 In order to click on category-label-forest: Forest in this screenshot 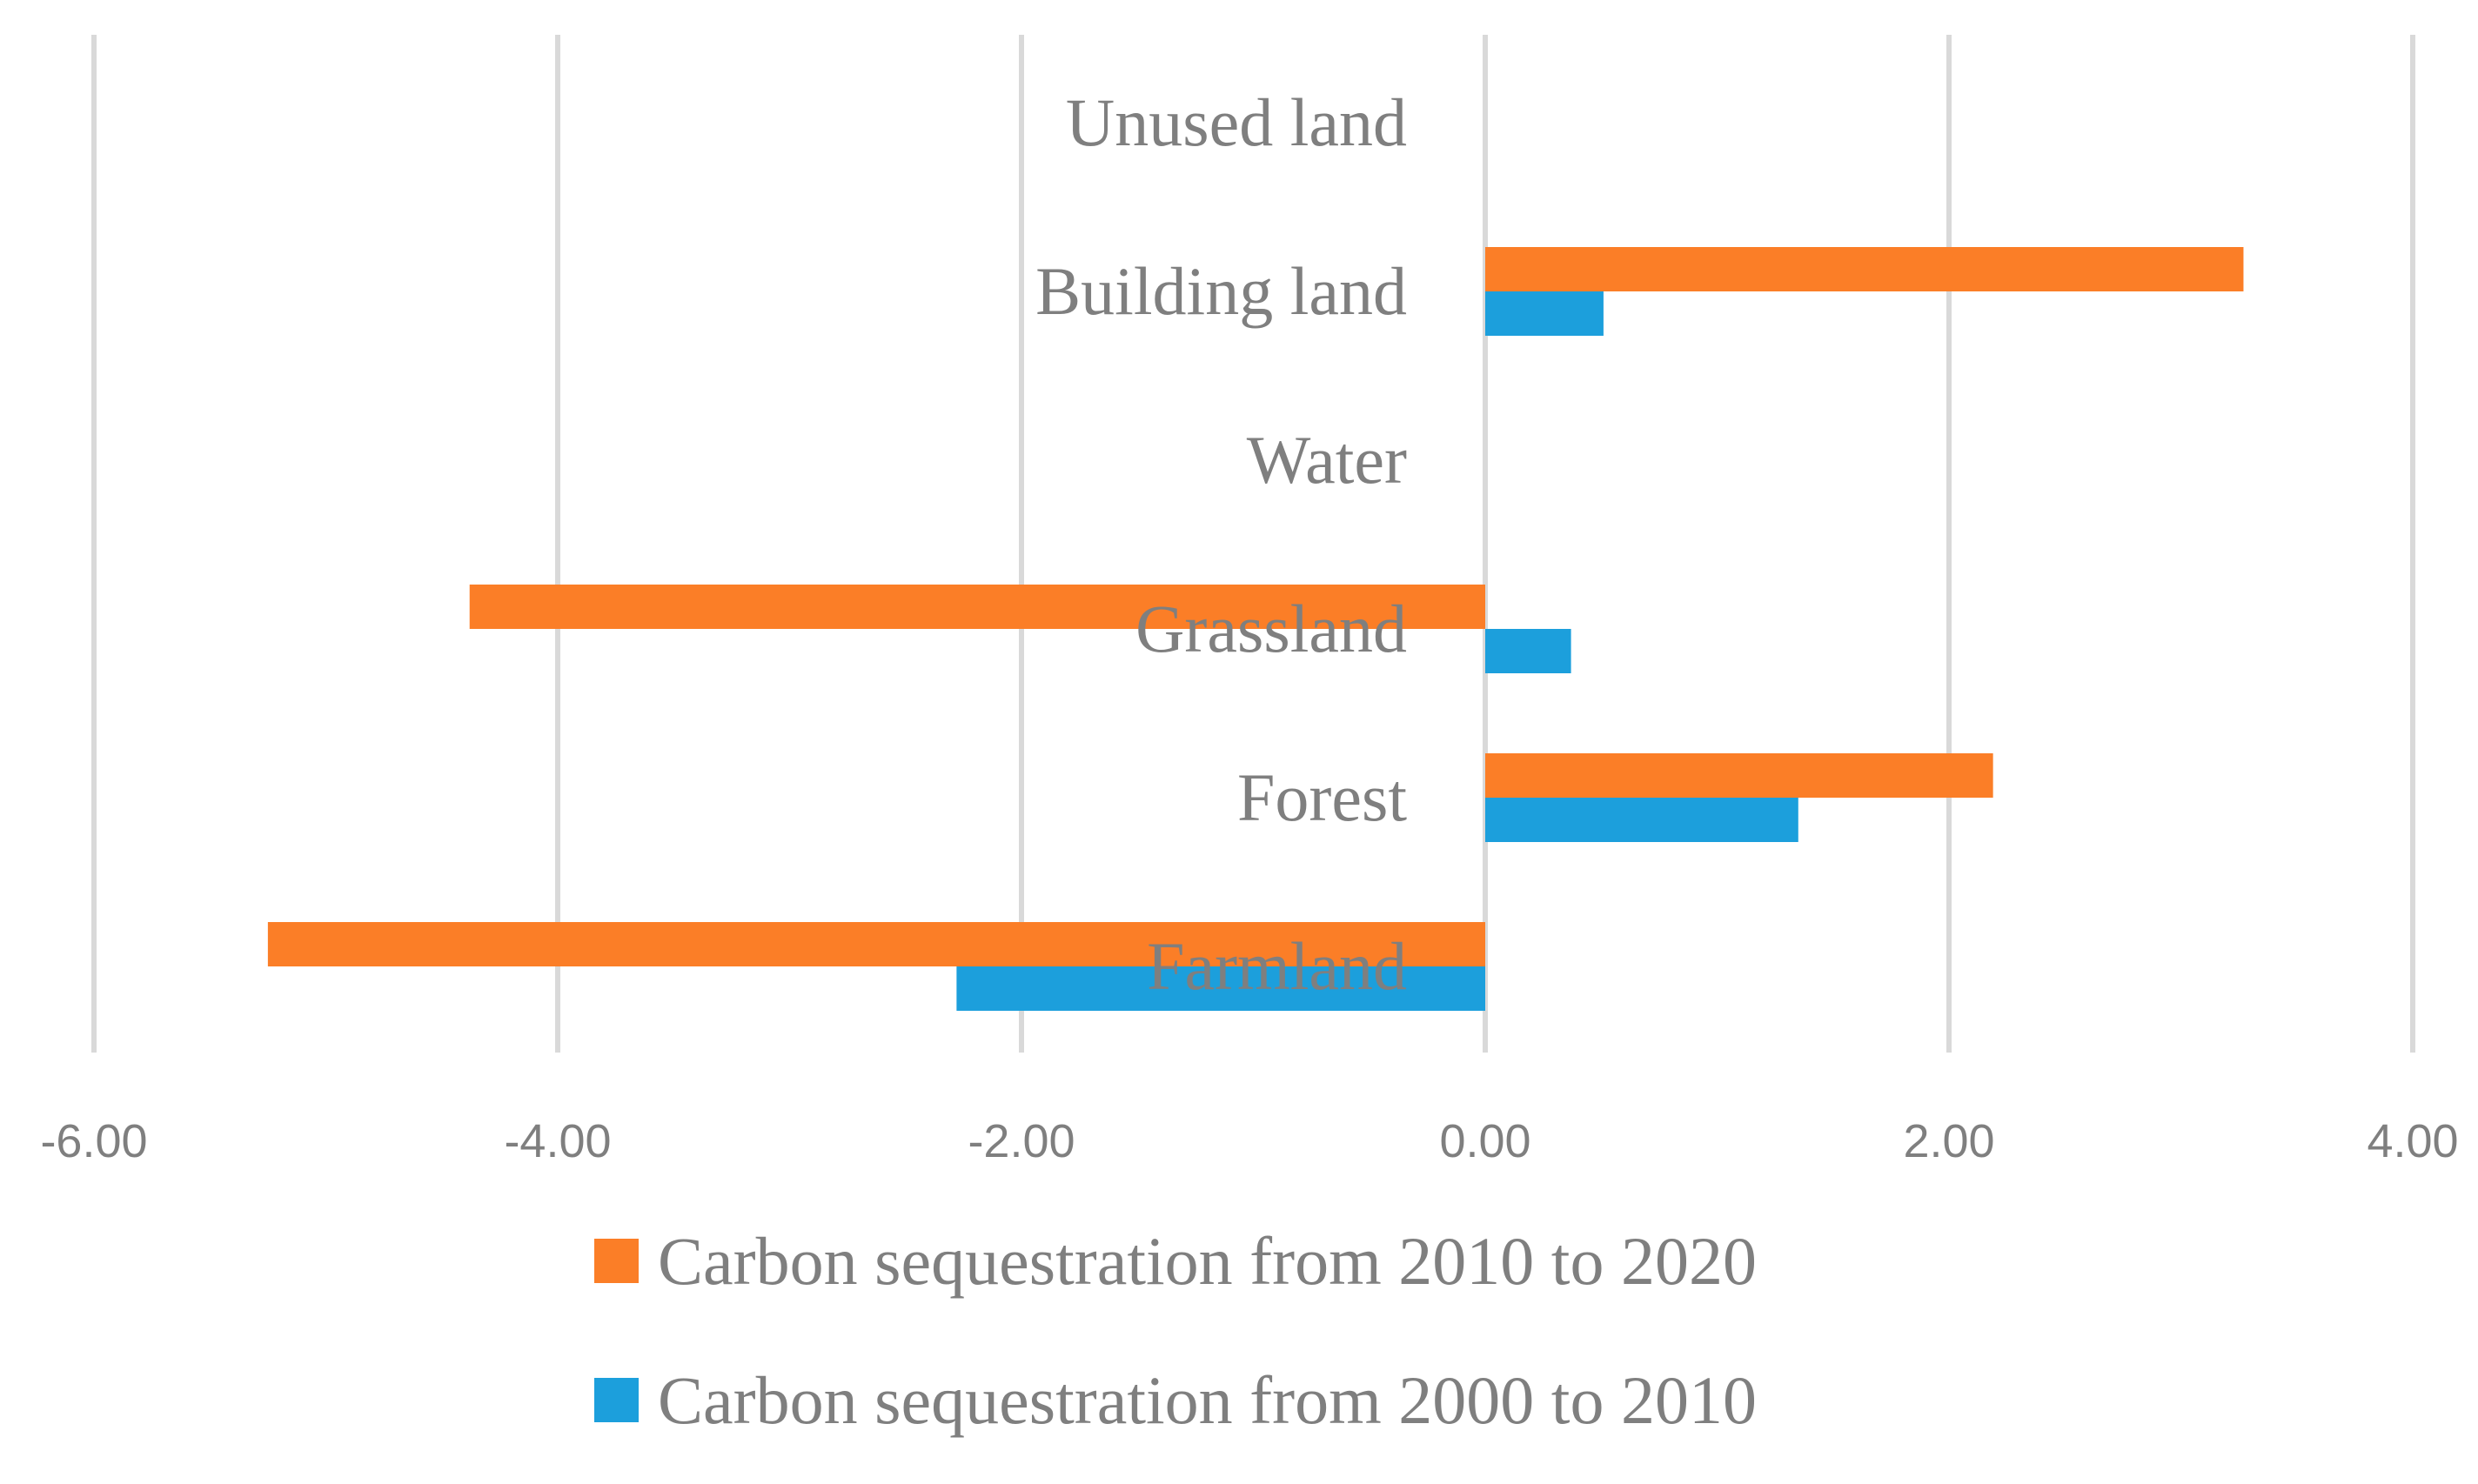, I will do `click(1322, 797)`.